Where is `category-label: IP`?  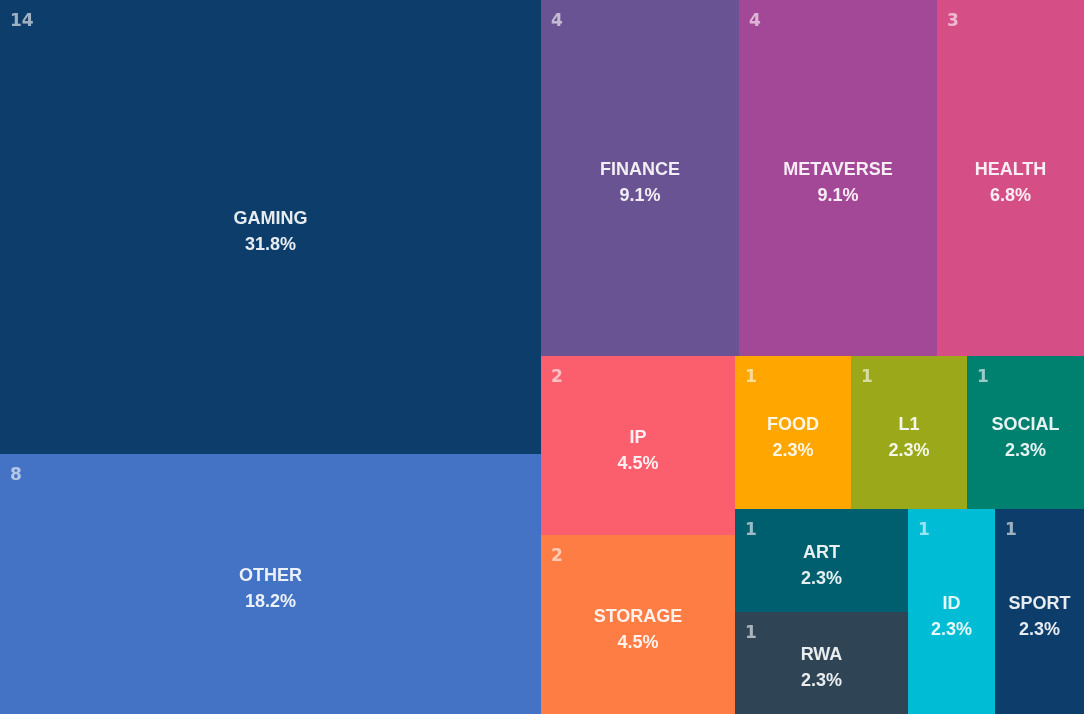 category-label: IP is located at coordinates (638, 436).